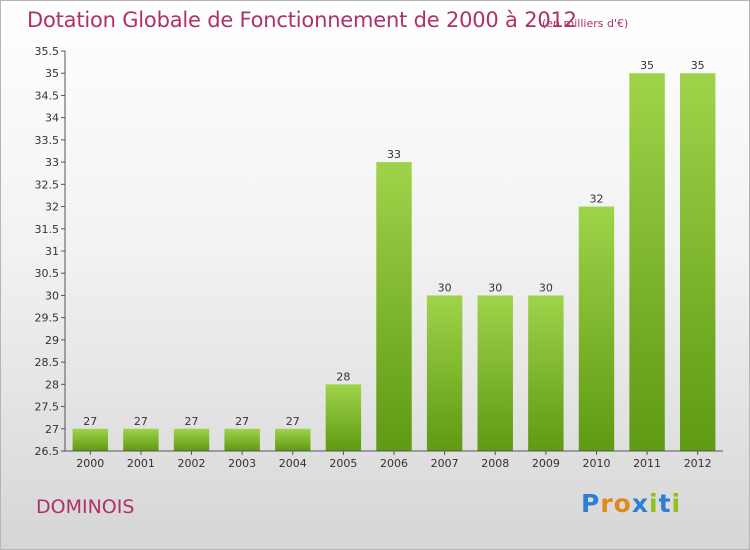  What do you see at coordinates (591, 503) in the screenshot?
I see `logo-letter: P` at bounding box center [591, 503].